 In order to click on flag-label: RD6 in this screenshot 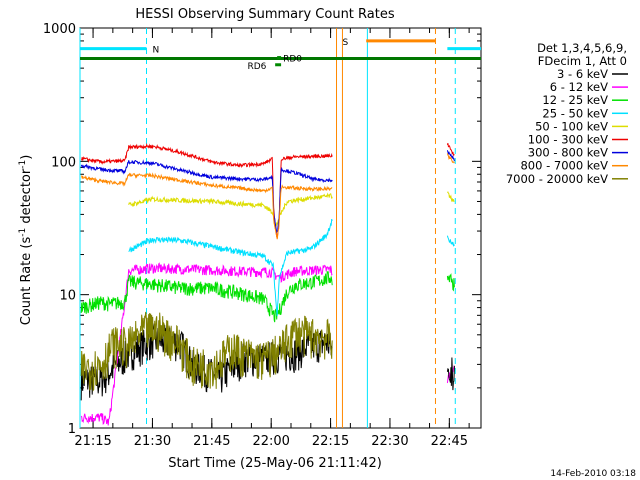, I will do `click(256, 67)`.